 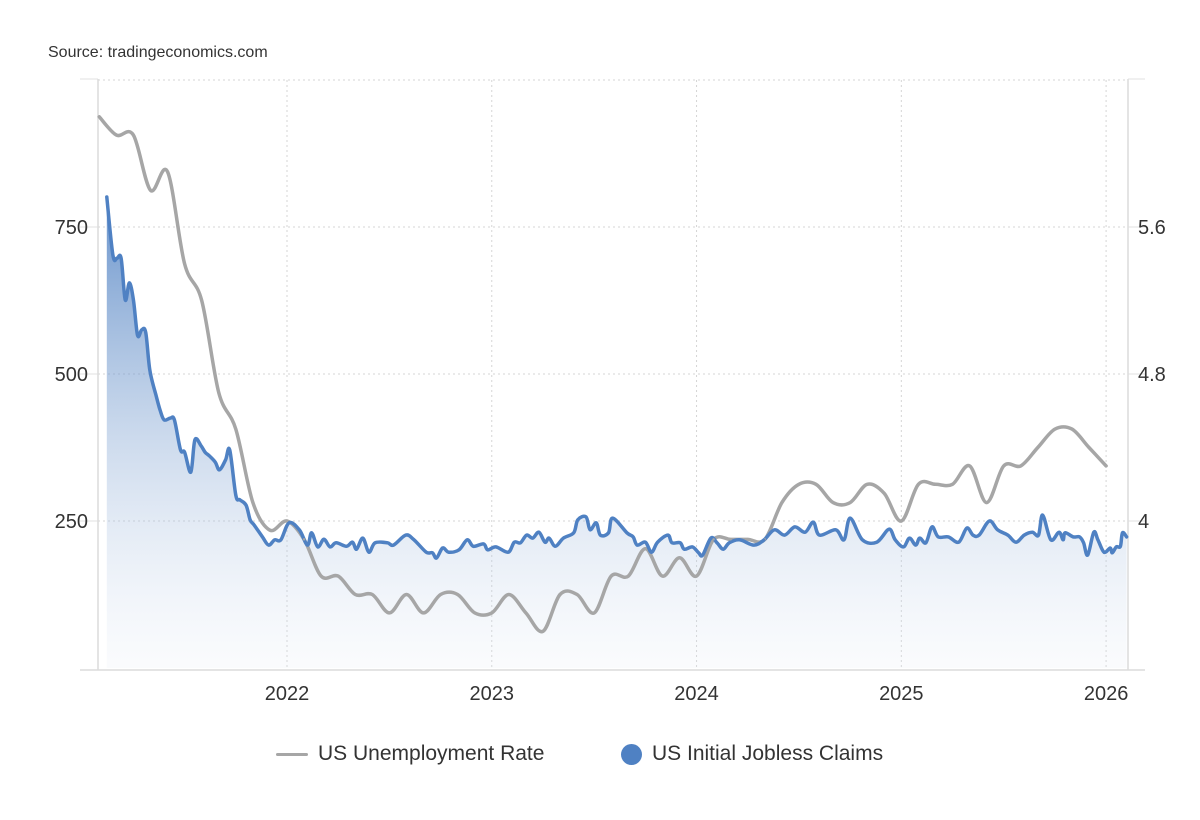 I want to click on legend-item-unemployment: US Unemployment Rate, so click(x=410, y=754).